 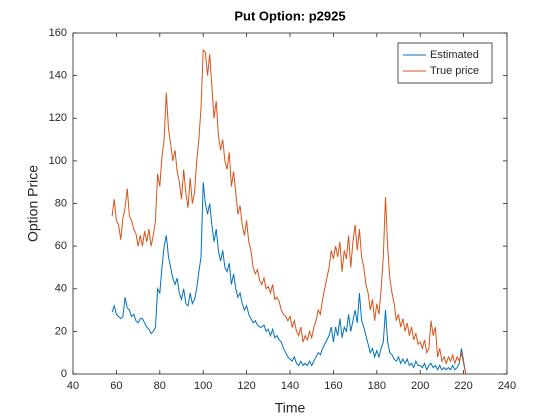 I want to click on x-axis-label: Time, so click(x=290, y=408).